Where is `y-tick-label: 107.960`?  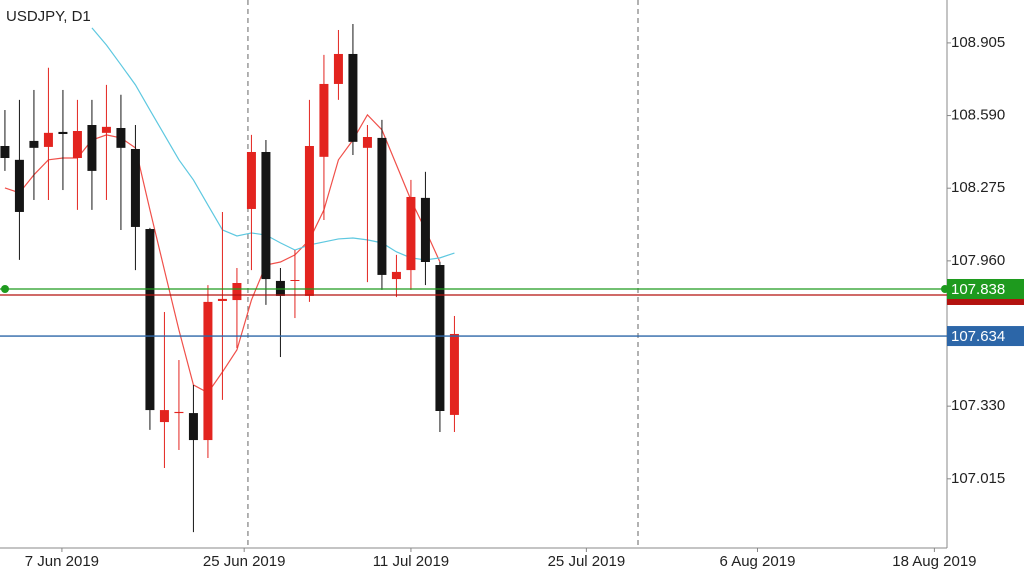 y-tick-label: 107.960 is located at coordinates (978, 260).